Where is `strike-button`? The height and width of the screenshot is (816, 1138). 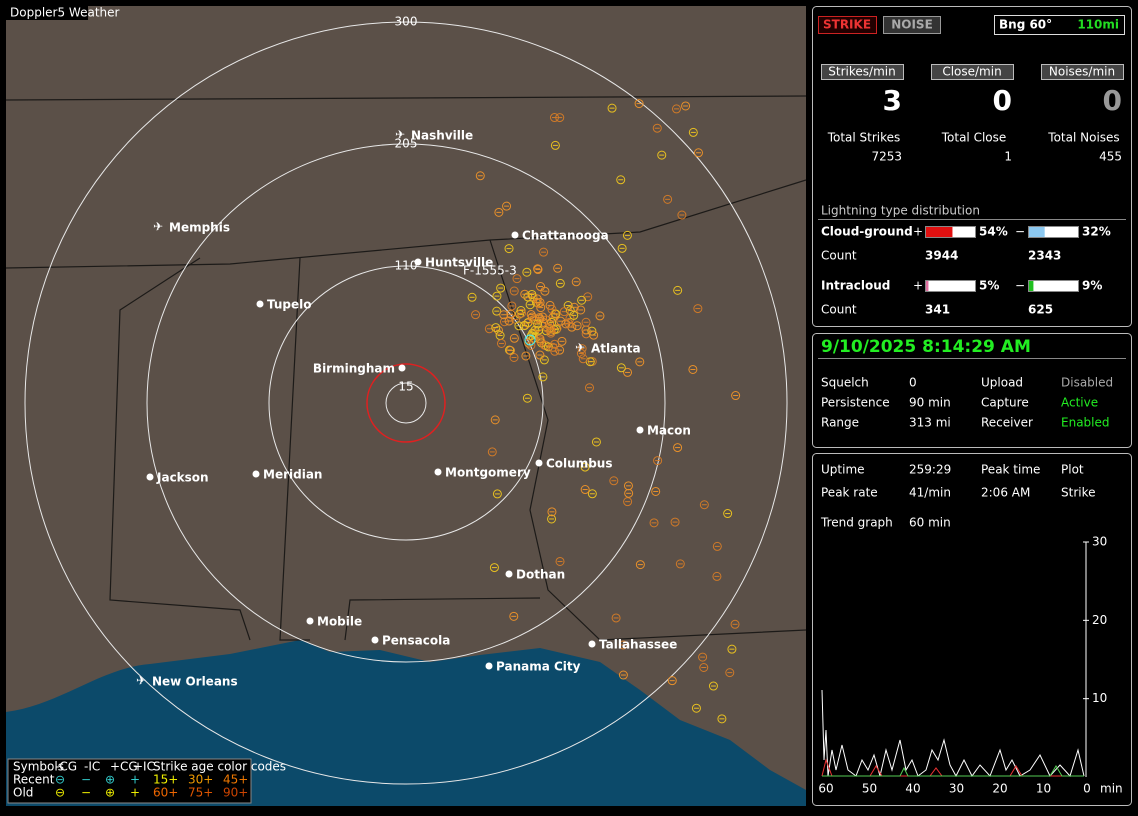 strike-button is located at coordinates (847, 25).